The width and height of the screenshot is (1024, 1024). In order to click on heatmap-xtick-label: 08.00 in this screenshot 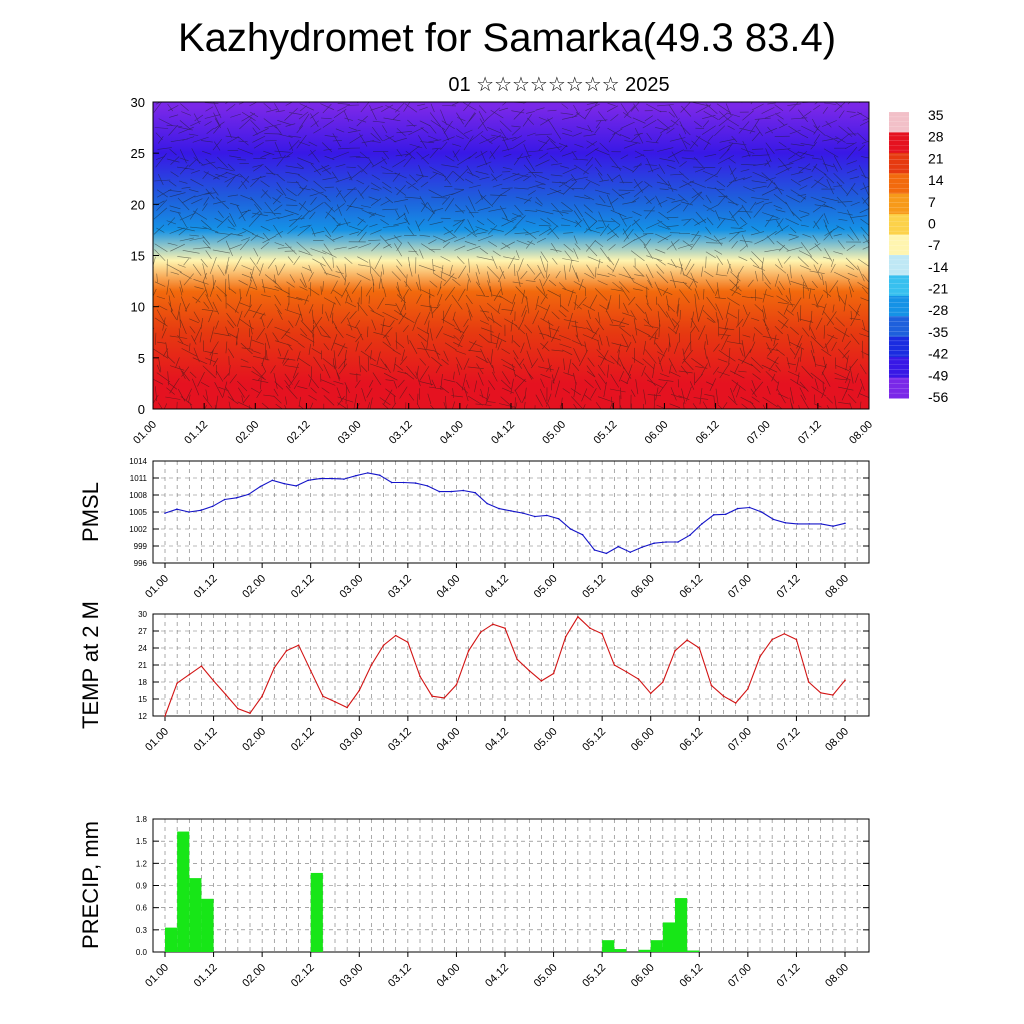, I will do `click(861, 433)`.